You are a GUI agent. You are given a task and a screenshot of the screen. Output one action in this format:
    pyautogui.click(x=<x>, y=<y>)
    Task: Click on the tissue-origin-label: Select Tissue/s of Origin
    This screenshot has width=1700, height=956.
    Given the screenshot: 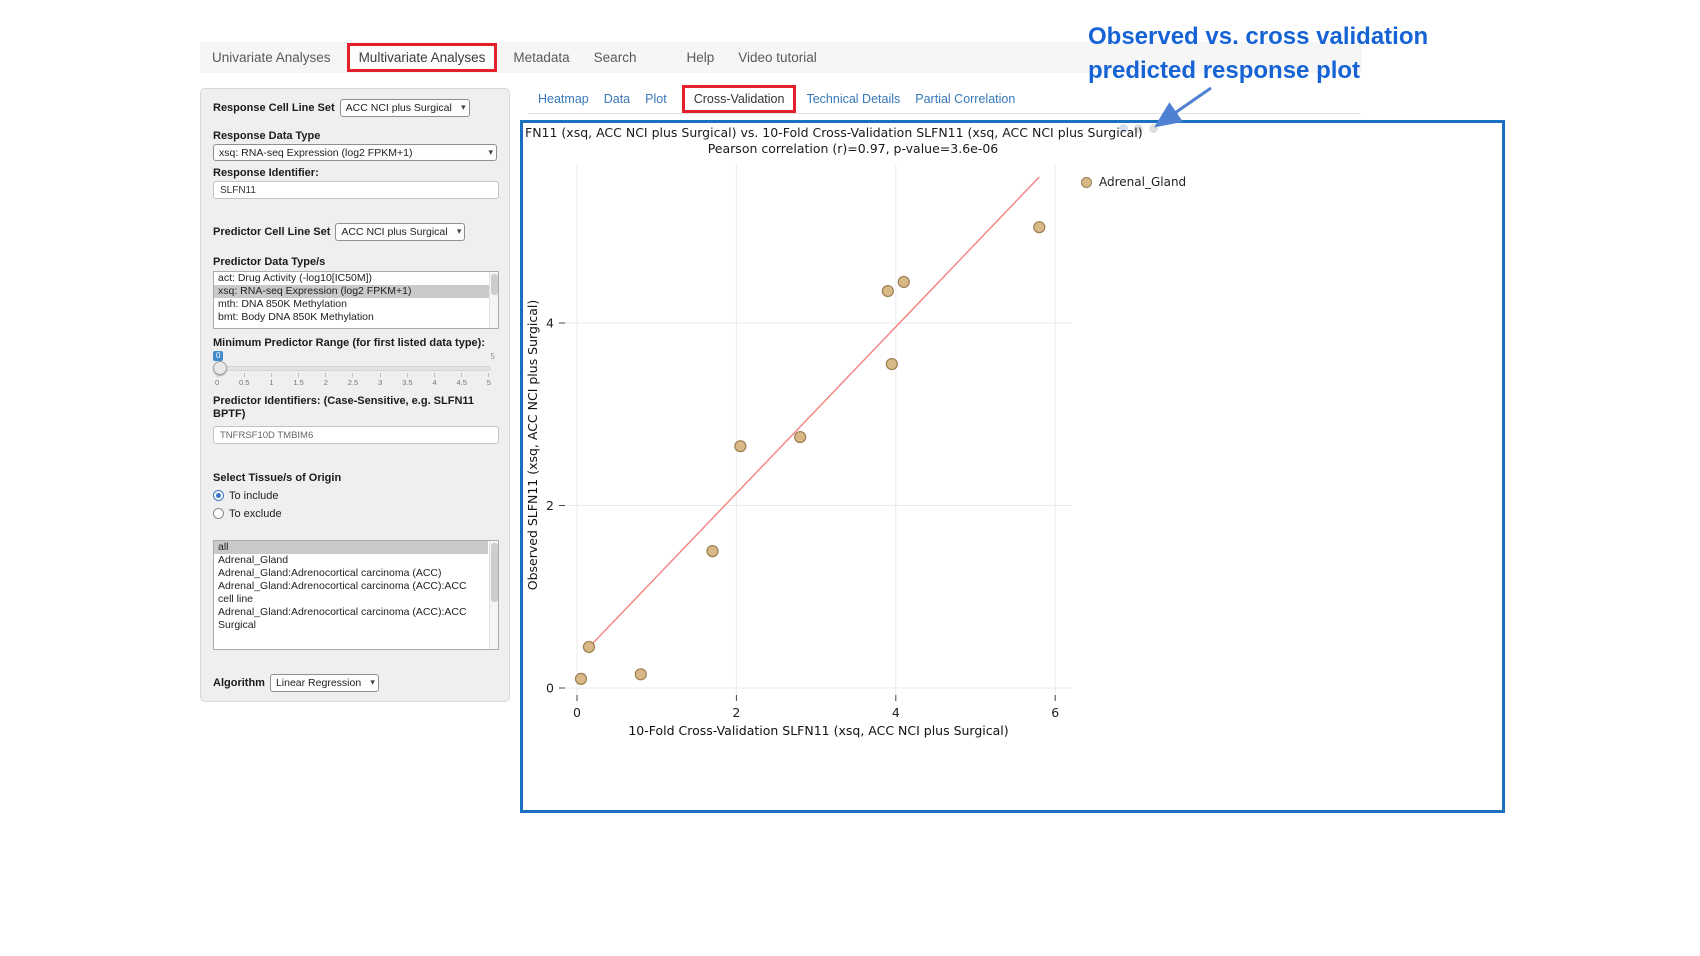 What is the action you would take?
    pyautogui.click(x=277, y=478)
    